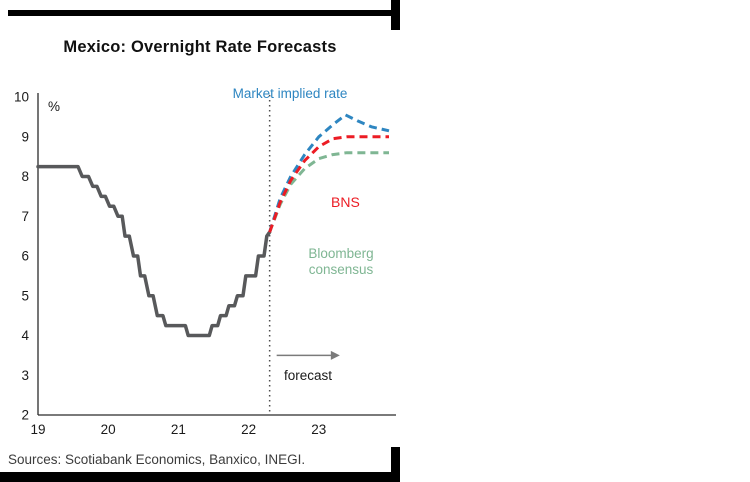 The width and height of the screenshot is (750, 482). What do you see at coordinates (21, 97) in the screenshot?
I see `y-tick-label: 10` at bounding box center [21, 97].